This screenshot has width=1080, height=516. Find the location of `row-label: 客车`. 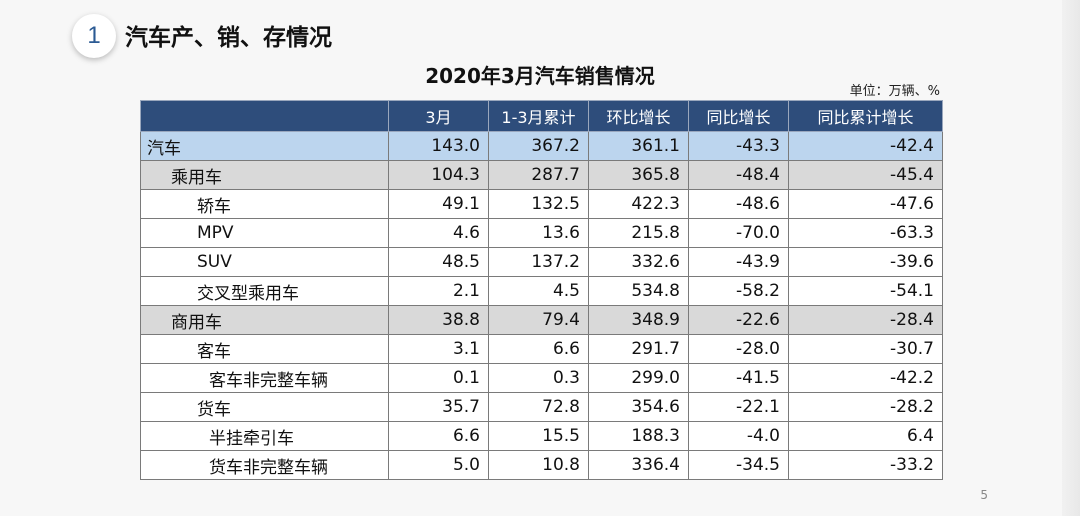

row-label: 客车 is located at coordinates (264, 349).